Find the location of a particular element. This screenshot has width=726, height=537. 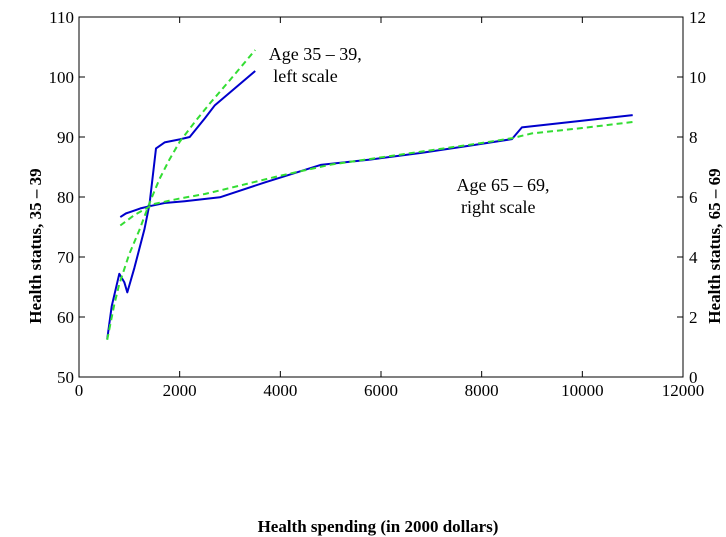

y-right-tick-label: 0 is located at coordinates (693, 377).